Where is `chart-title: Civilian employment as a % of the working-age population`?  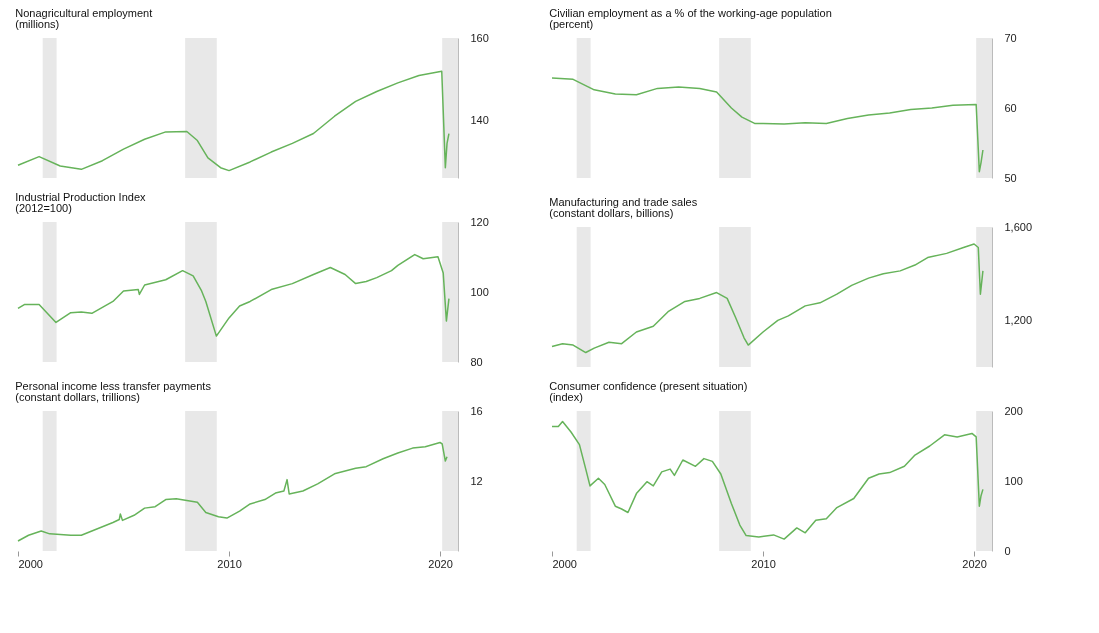
chart-title: Civilian employment as a % of the working-age population is located at coordinates (690, 13).